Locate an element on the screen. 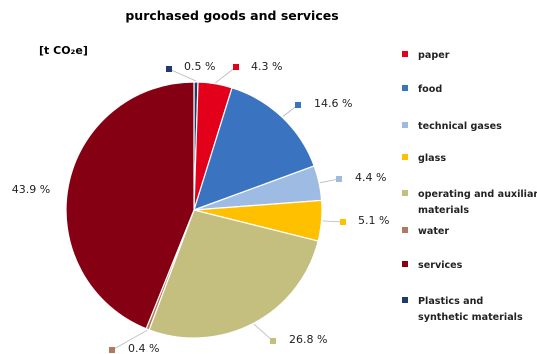 This screenshot has width=537, height=354. label-marker-glass is located at coordinates (343, 222).